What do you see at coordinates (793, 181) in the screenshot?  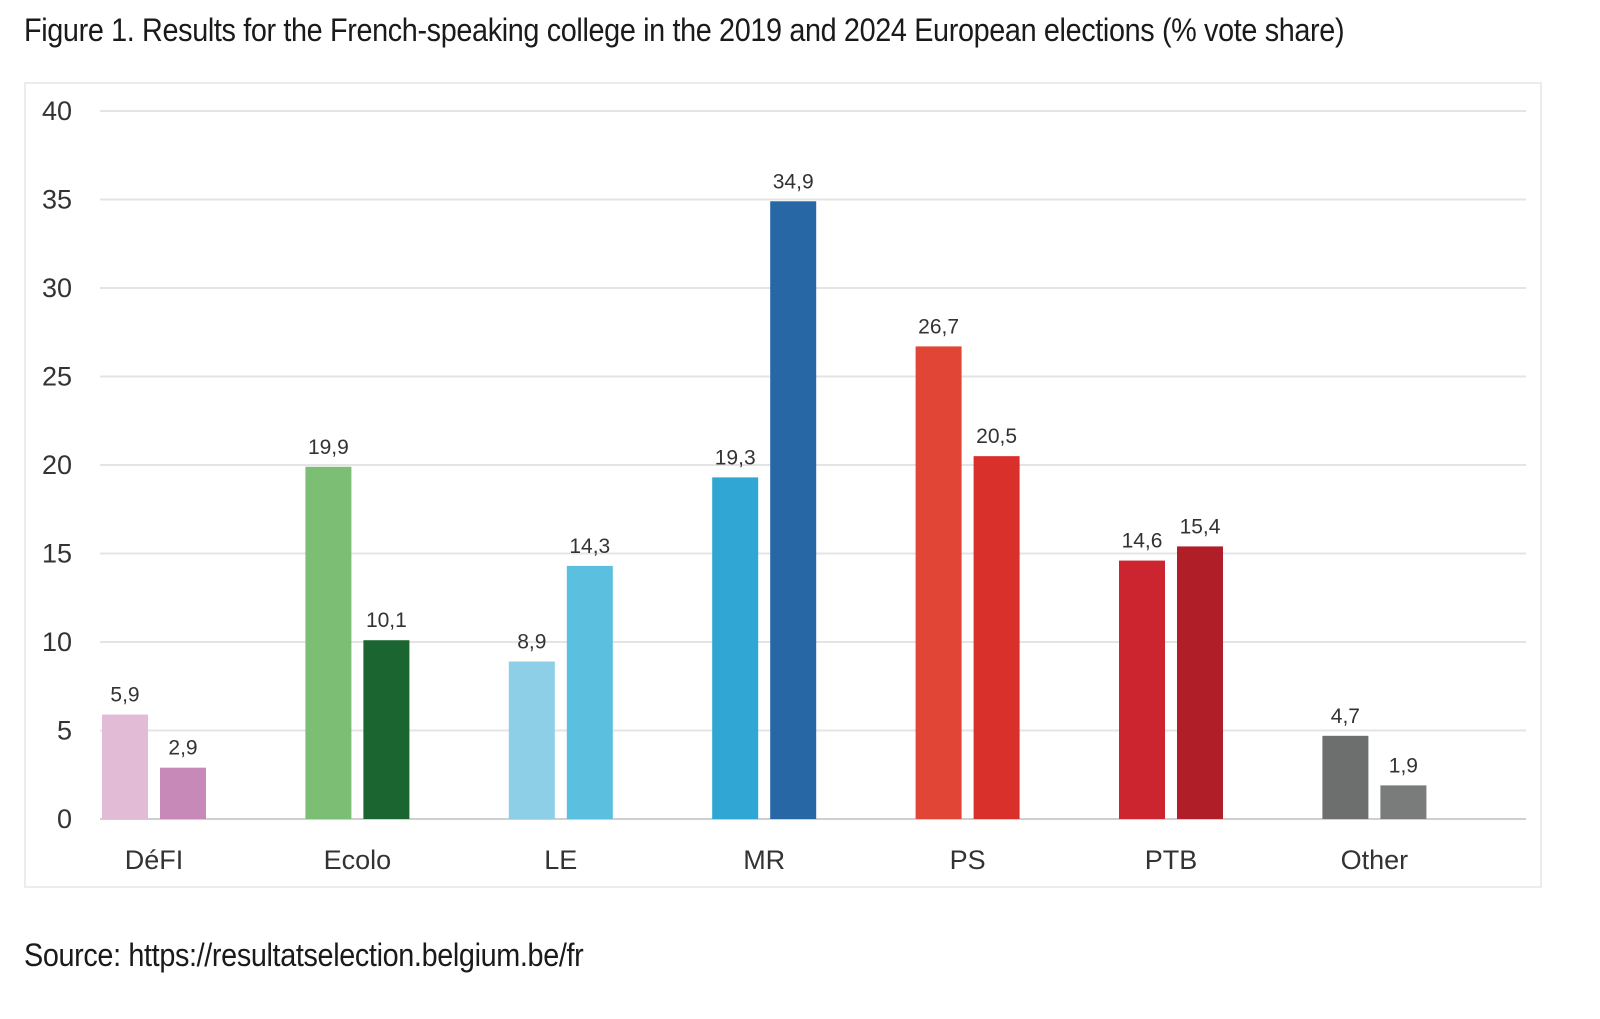 I see `data-label: 34,9` at bounding box center [793, 181].